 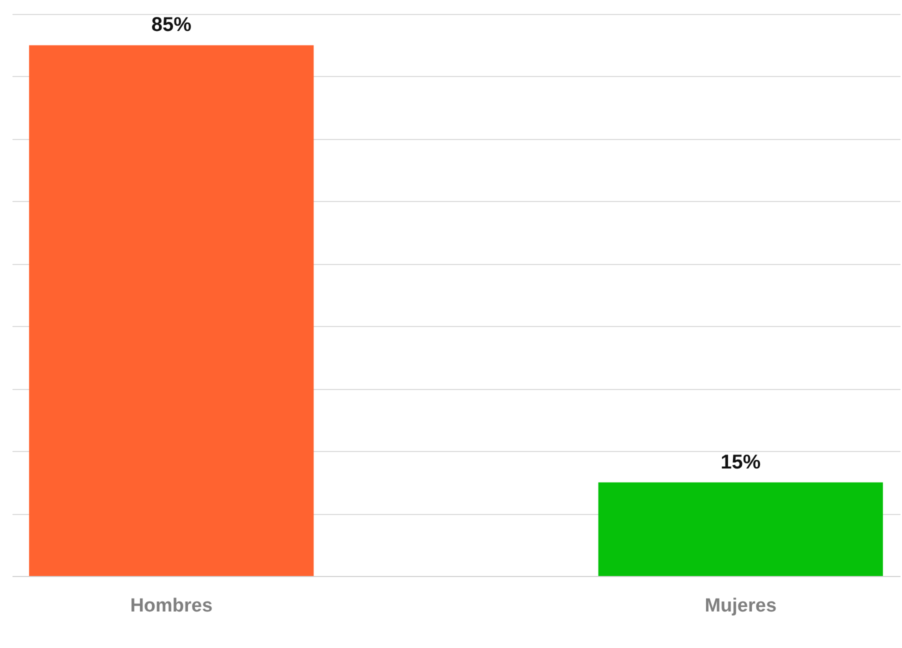 I want to click on x-tick-label: Hombres, so click(x=171, y=606).